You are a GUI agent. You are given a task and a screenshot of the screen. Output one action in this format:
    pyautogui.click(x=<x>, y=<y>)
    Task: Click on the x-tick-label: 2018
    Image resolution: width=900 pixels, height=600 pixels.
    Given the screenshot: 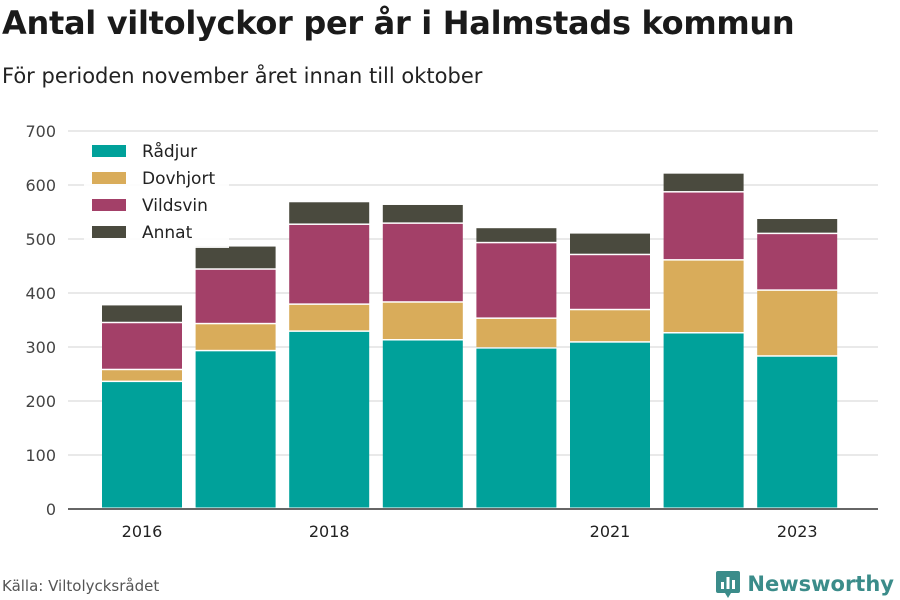 What is the action you would take?
    pyautogui.click(x=329, y=531)
    